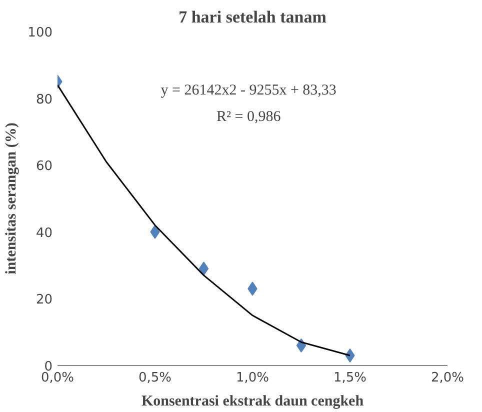 The height and width of the screenshot is (412, 482). I want to click on point, so click(203, 269).